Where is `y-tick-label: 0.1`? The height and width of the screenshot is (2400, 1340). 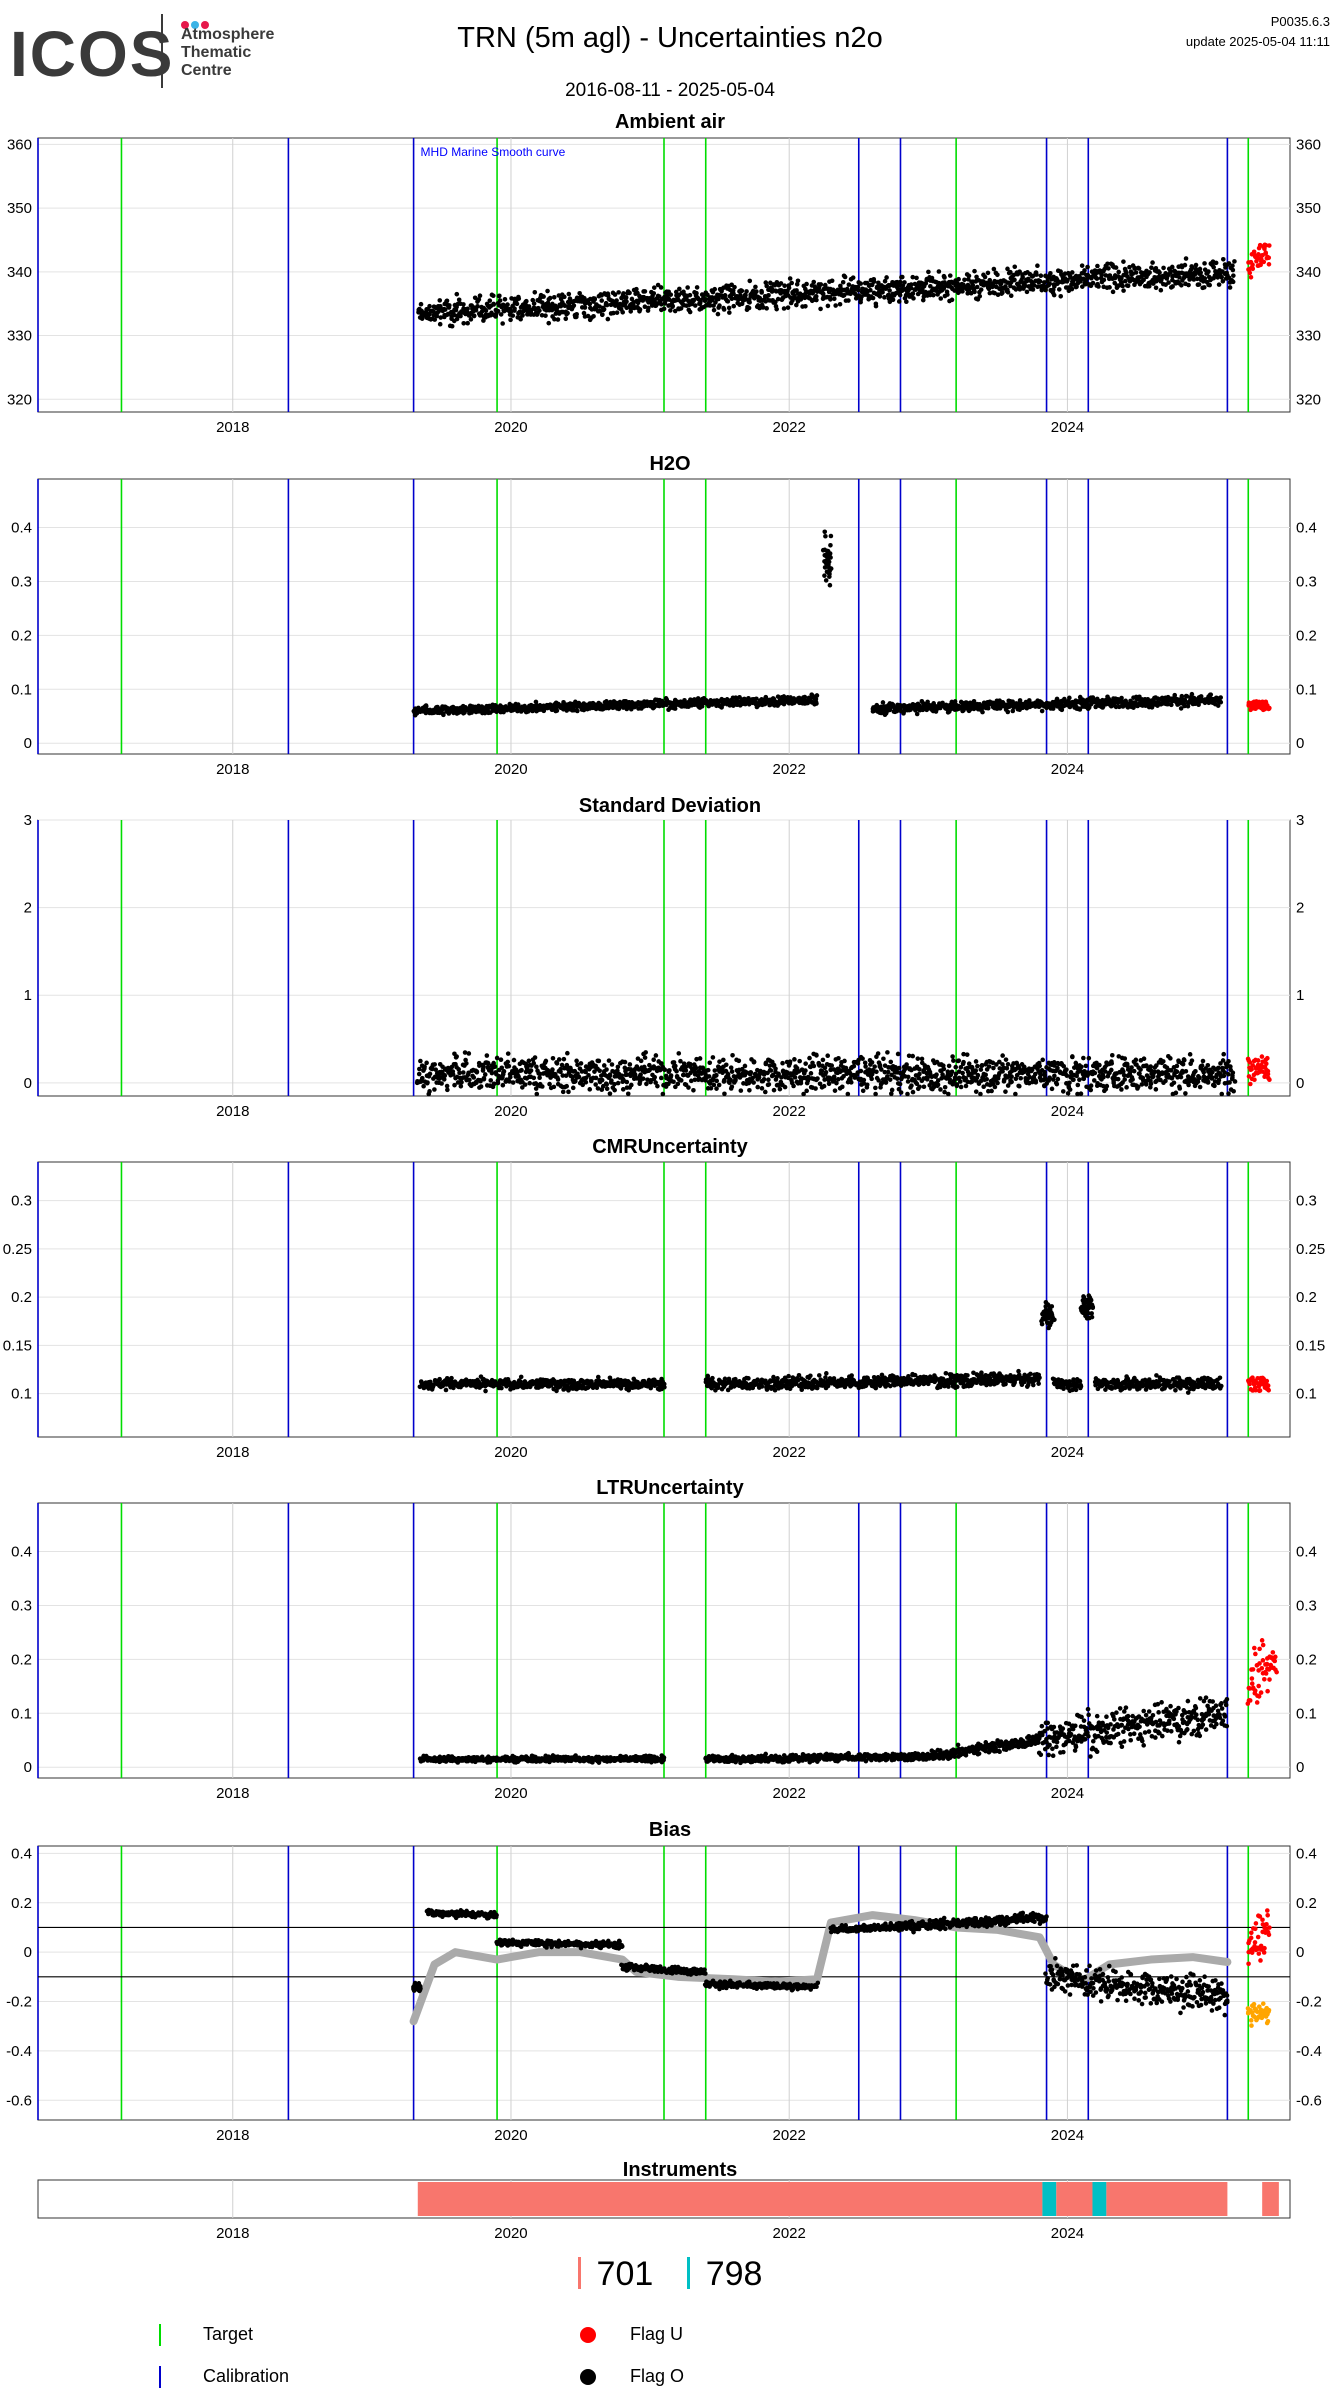 y-tick-label: 0.1 is located at coordinates (1306, 689).